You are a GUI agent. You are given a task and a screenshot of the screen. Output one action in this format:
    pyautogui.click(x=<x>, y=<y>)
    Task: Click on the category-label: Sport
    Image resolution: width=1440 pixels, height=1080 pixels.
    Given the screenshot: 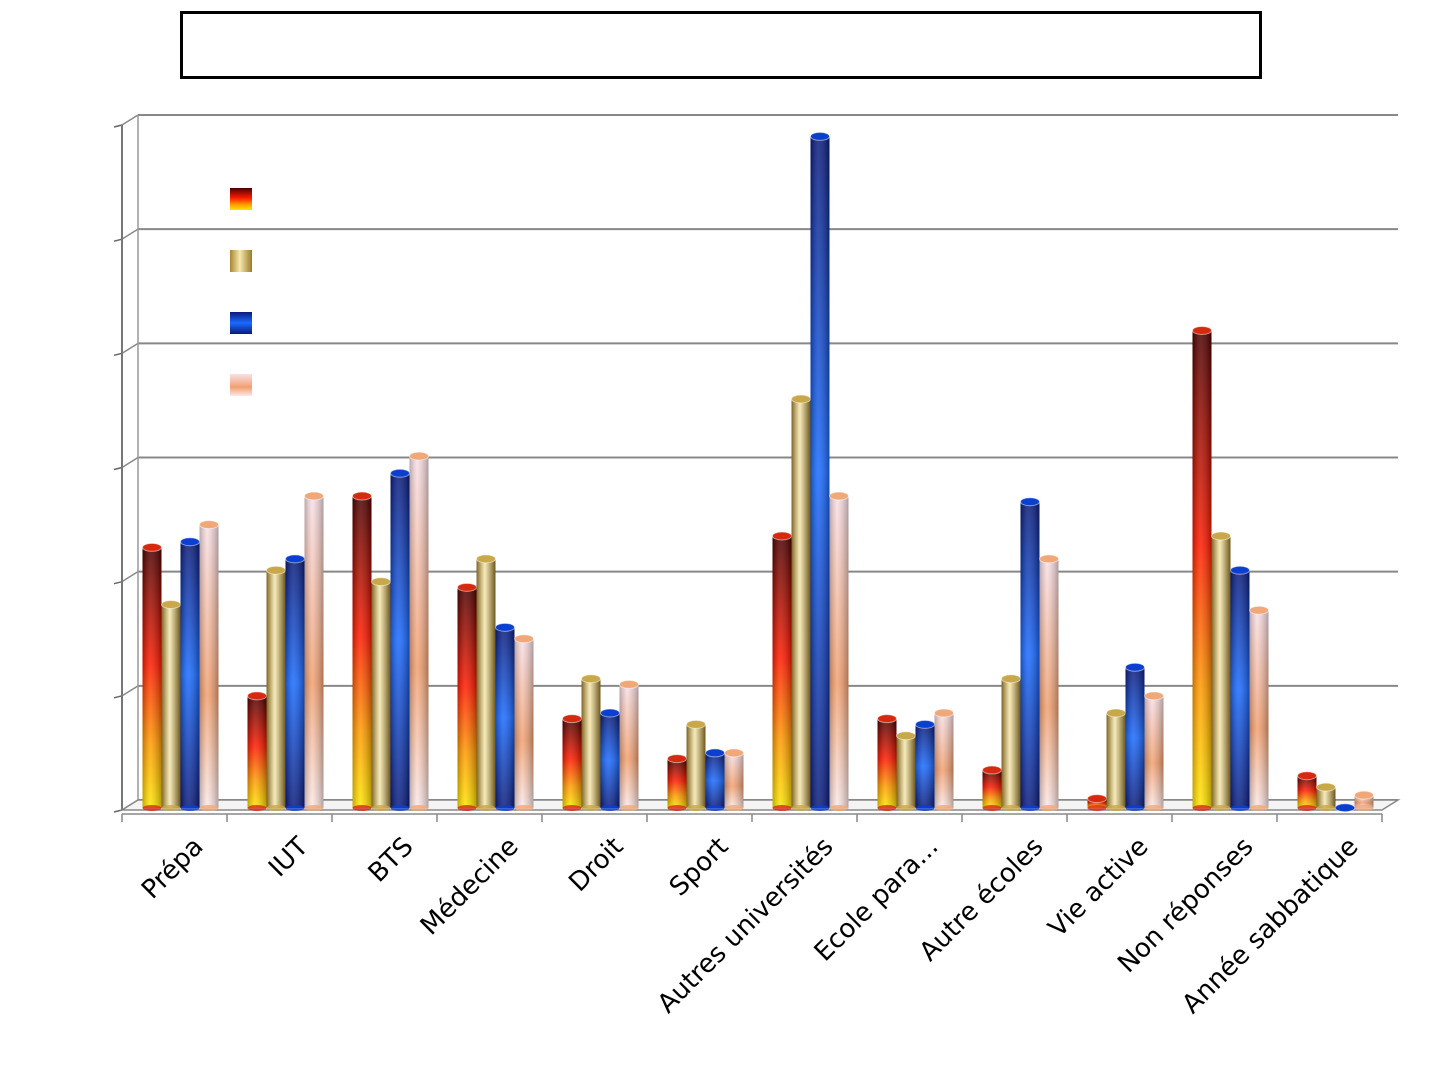 What is the action you would take?
    pyautogui.click(x=699, y=867)
    